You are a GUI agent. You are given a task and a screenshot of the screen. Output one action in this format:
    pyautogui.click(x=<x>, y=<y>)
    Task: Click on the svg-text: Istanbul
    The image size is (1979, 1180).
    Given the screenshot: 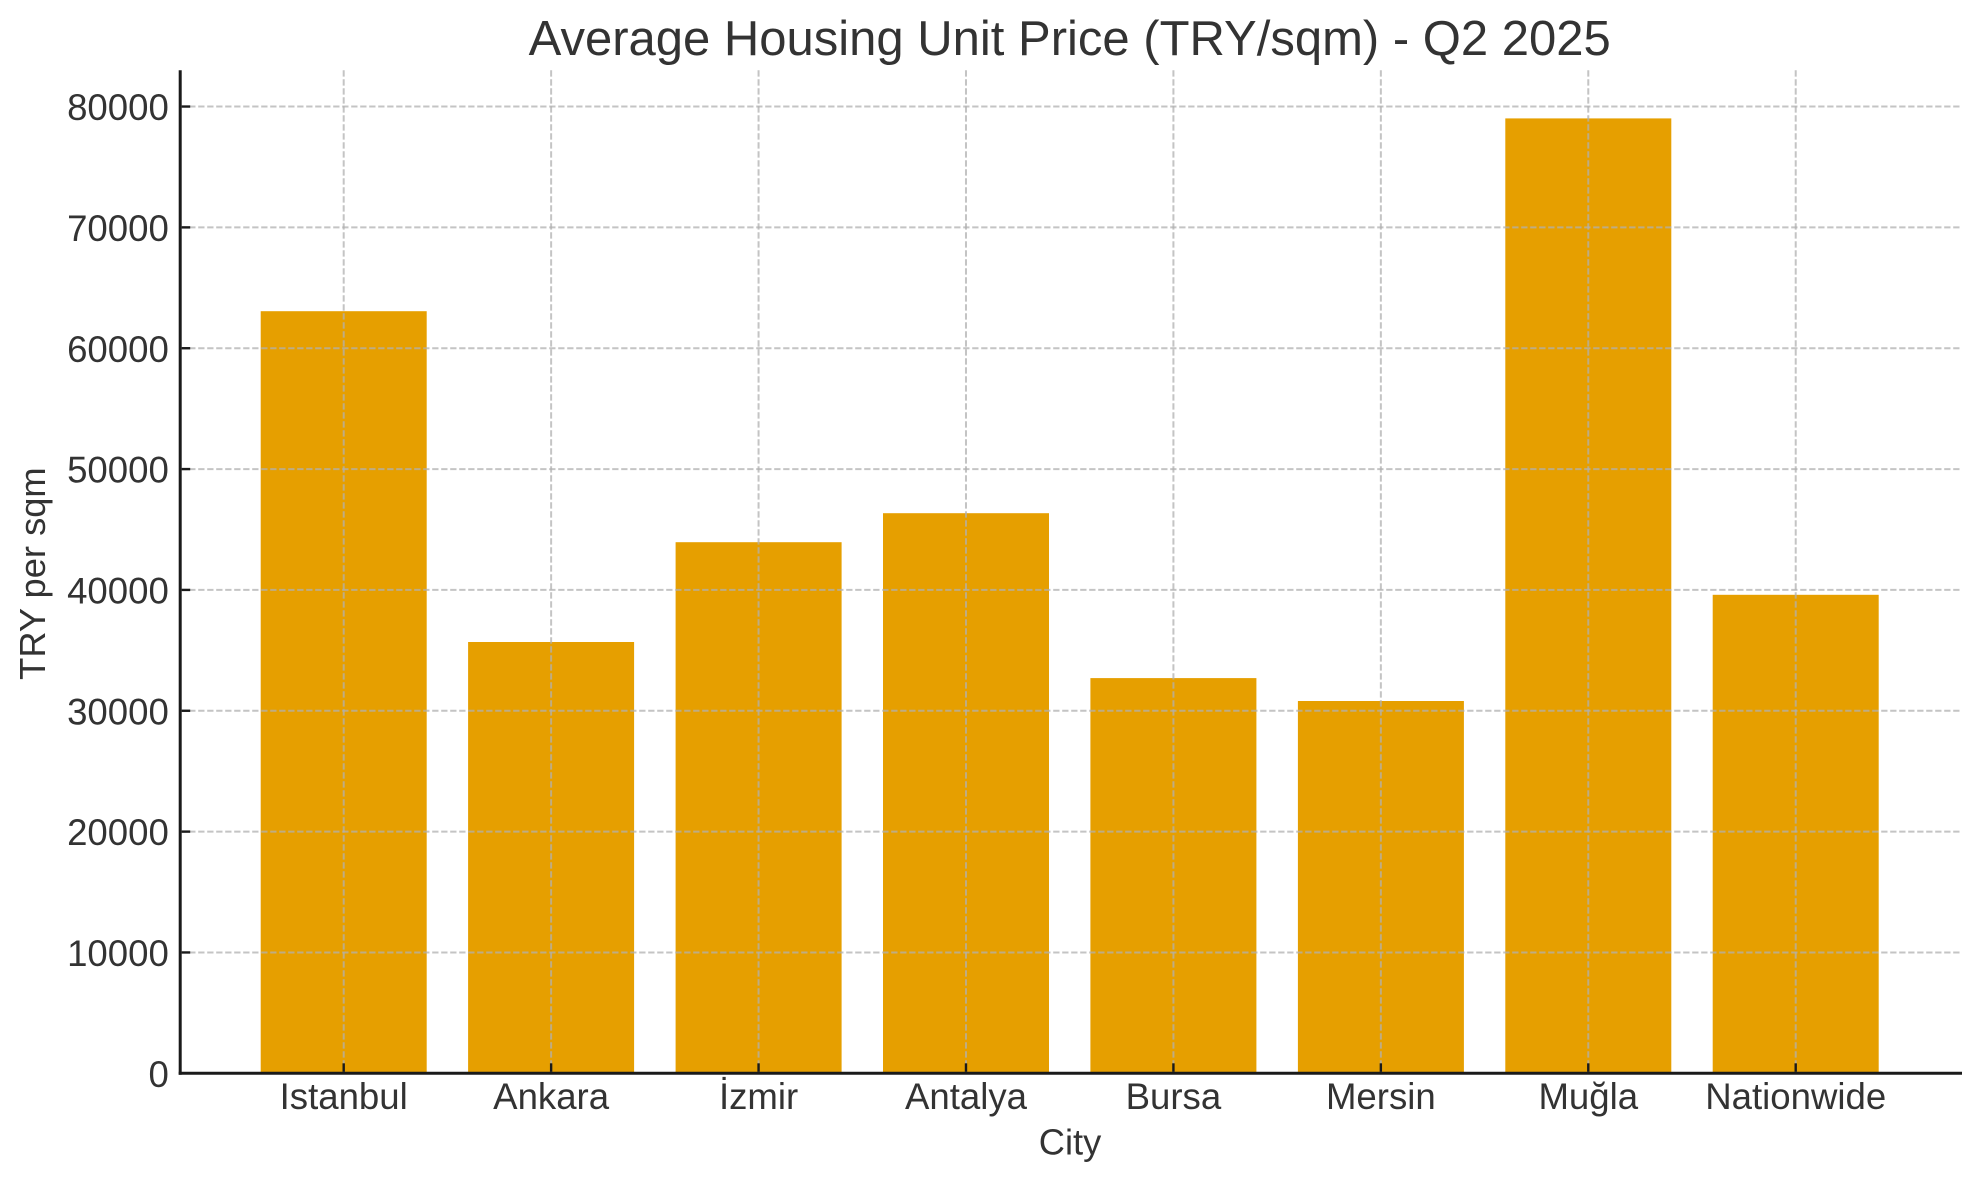 What is the action you would take?
    pyautogui.click(x=344, y=1096)
    